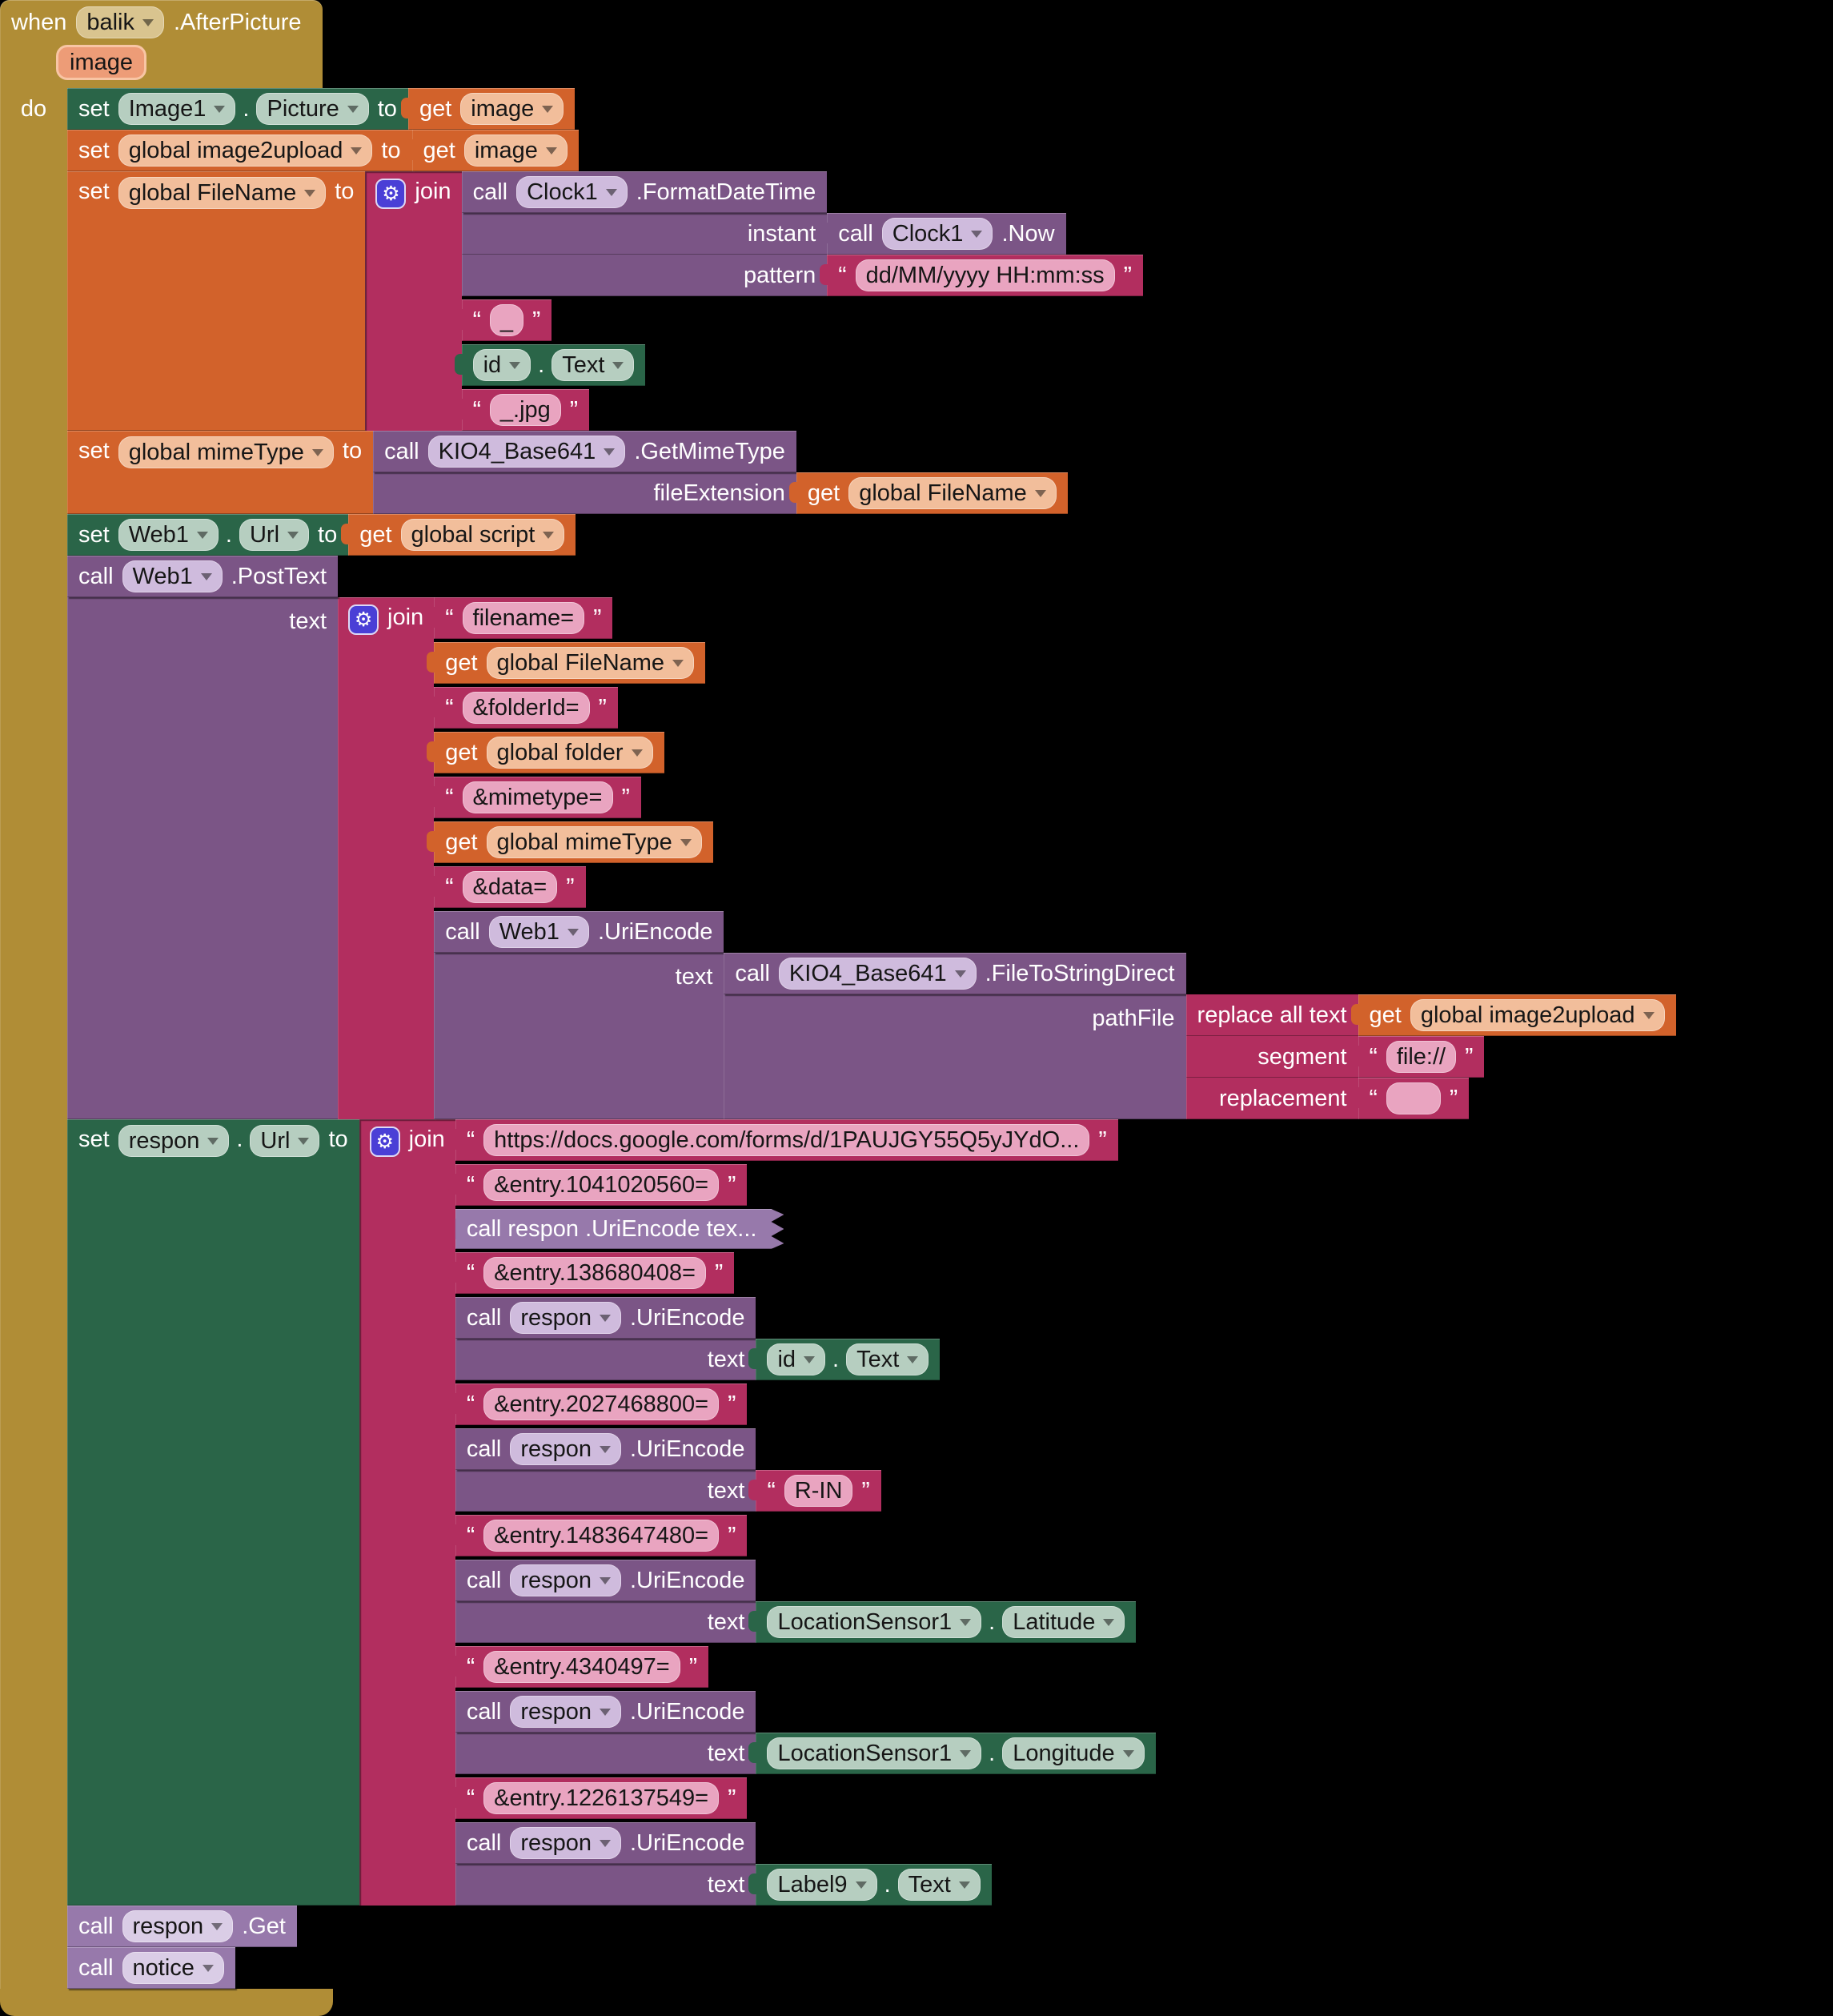 The height and width of the screenshot is (2016, 1833). I want to click on call-respon-uriencode-rin-block: call respon .UriEncode text “ R-IN, so click(668, 1470).